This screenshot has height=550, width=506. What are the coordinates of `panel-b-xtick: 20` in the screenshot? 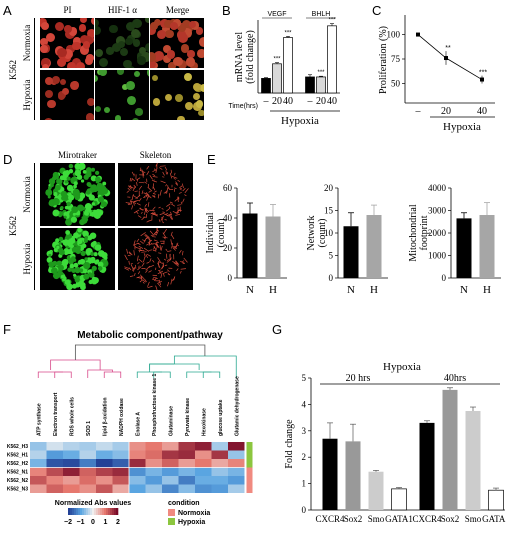 It's located at (277, 101).